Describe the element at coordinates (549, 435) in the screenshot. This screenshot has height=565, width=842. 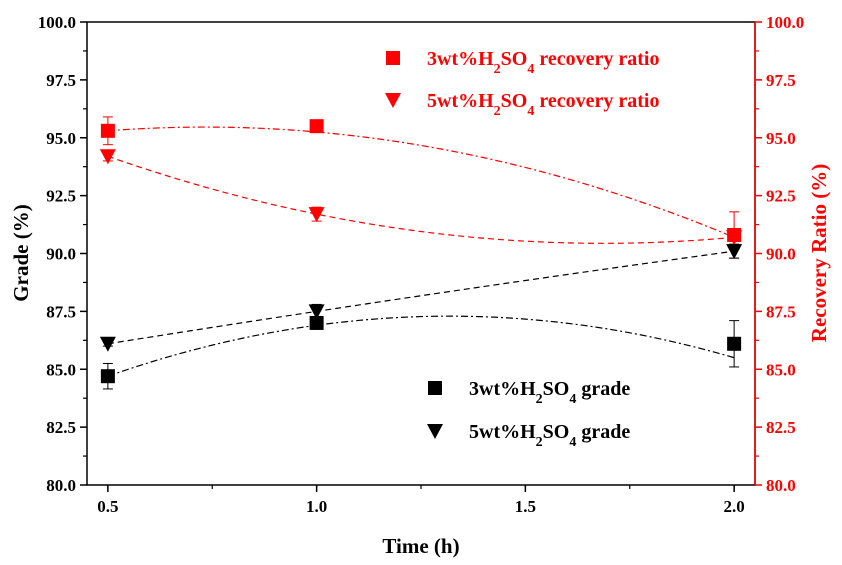
I see `legend-label: 5wt%H2SO4 grade` at that location.